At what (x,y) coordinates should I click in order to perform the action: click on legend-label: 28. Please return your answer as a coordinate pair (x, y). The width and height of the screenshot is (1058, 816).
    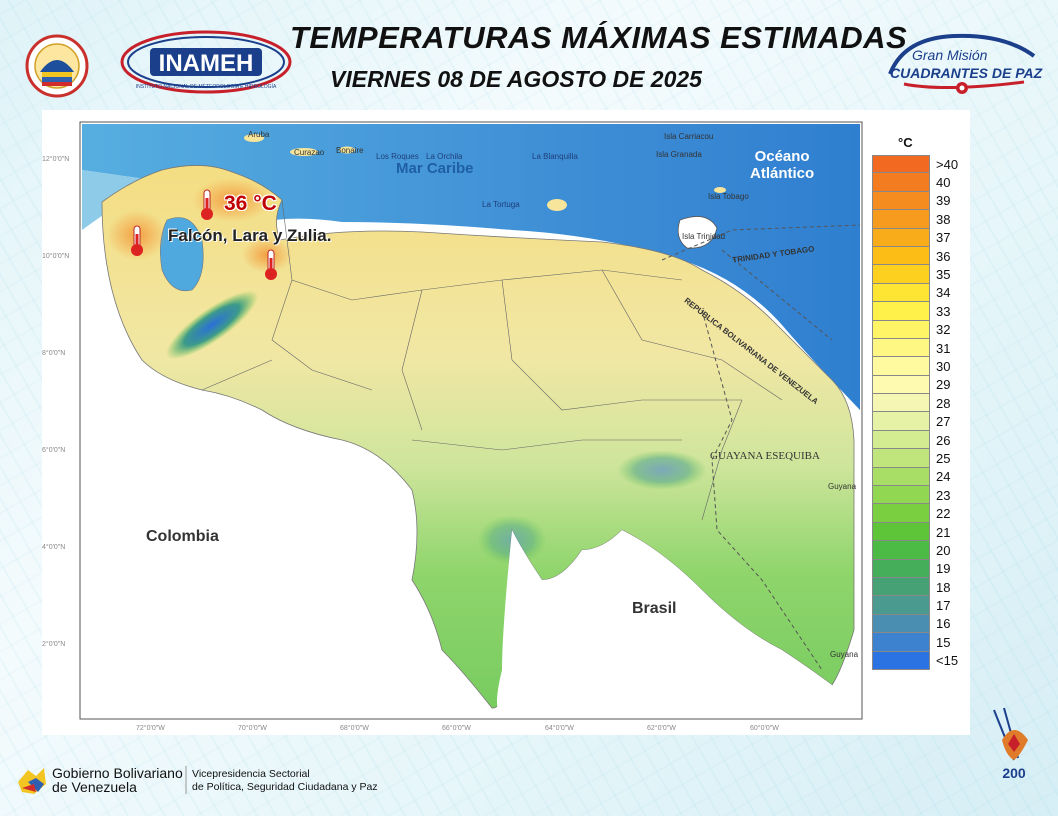
    Looking at the image, I should click on (943, 403).